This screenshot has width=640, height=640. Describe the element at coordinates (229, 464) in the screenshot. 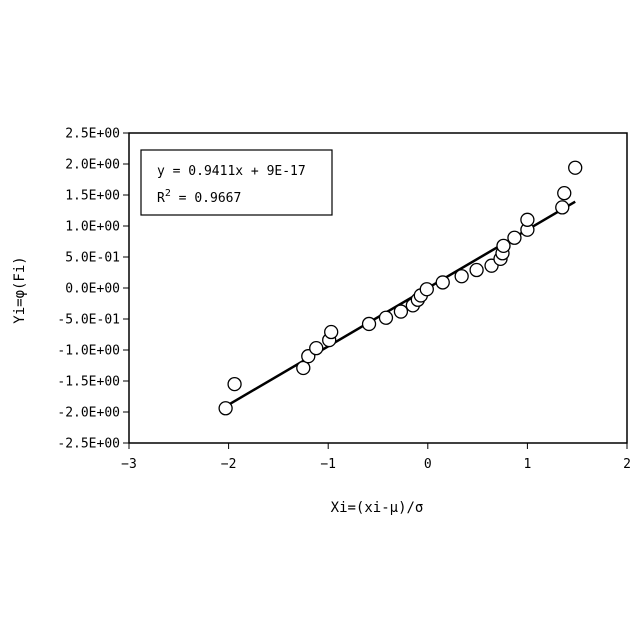

I see `x-tick-label: −2` at that location.